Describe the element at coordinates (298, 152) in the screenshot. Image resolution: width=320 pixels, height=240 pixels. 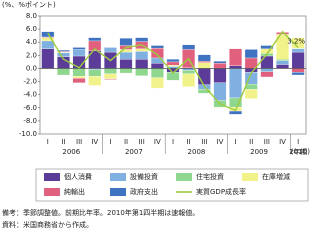
I see `year-label: 2010` at that location.